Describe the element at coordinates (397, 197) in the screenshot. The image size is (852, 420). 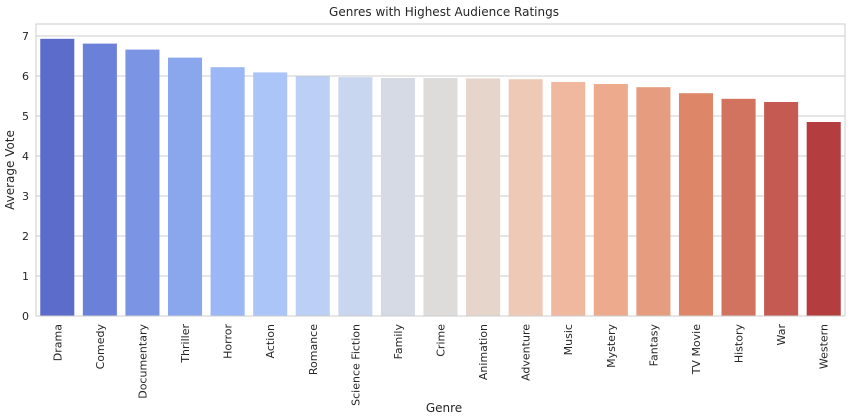
I see `bar-family` at that location.